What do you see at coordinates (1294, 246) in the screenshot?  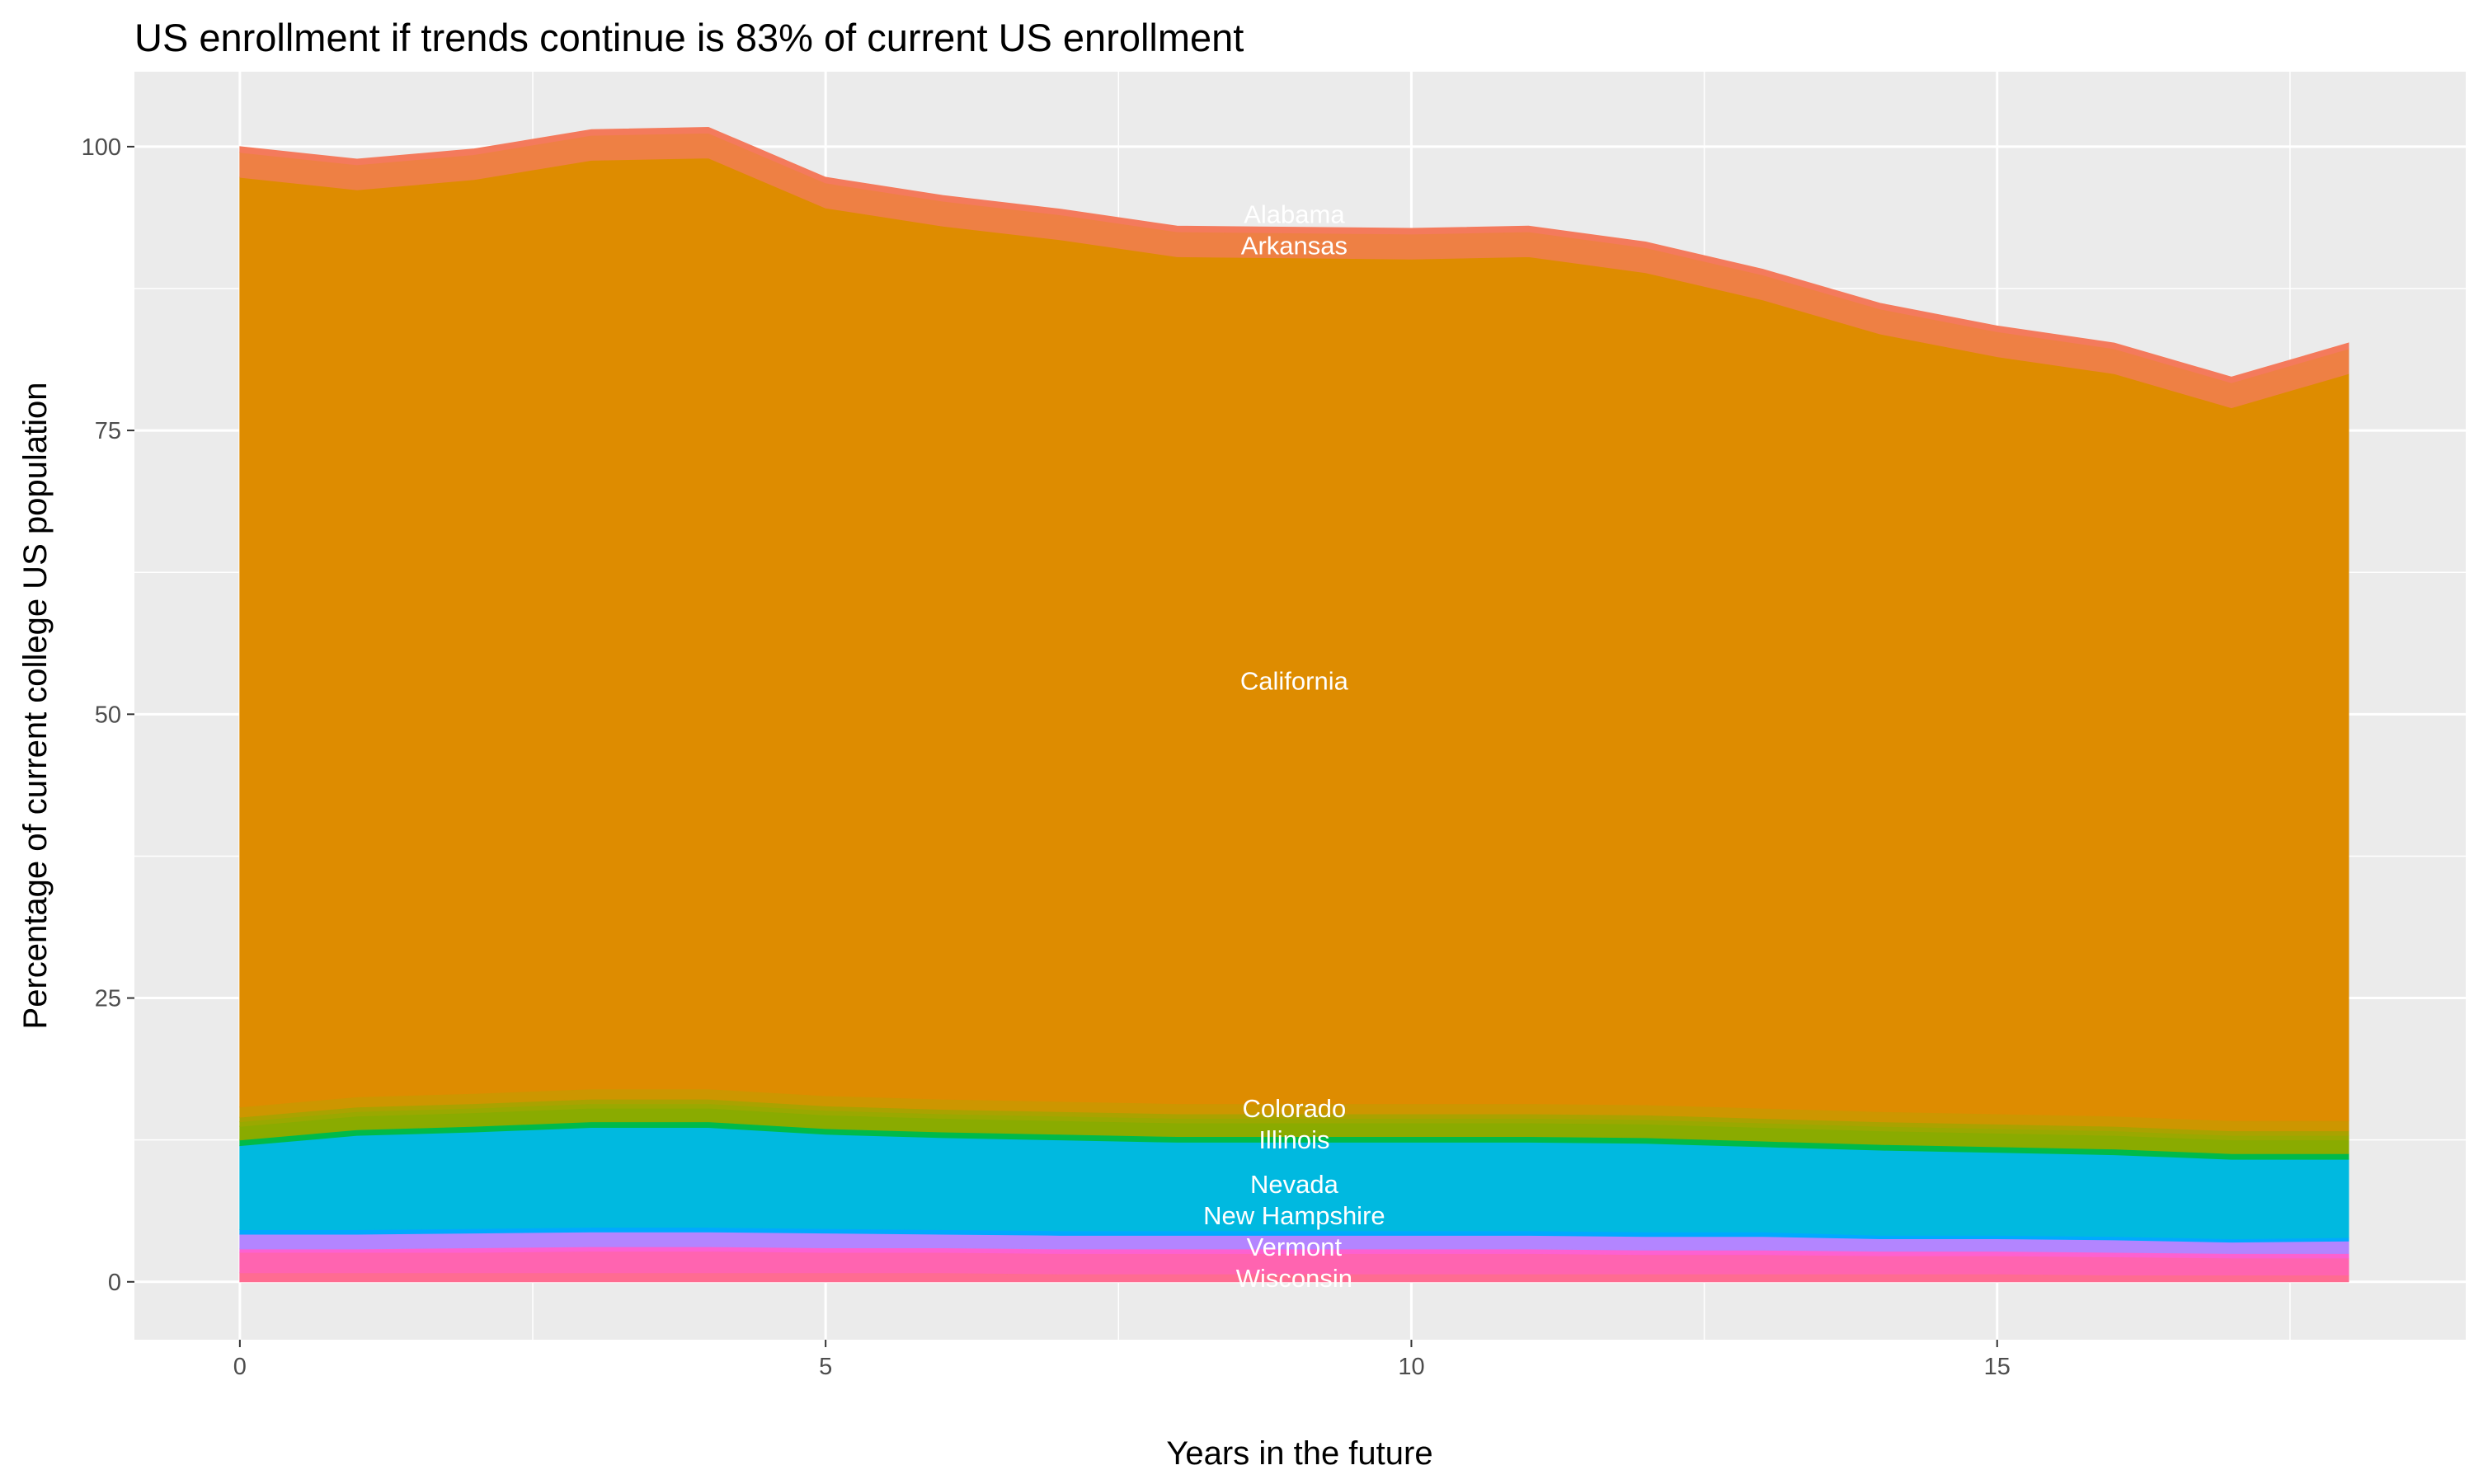 I see `label-arkansas: Arkansas` at bounding box center [1294, 246].